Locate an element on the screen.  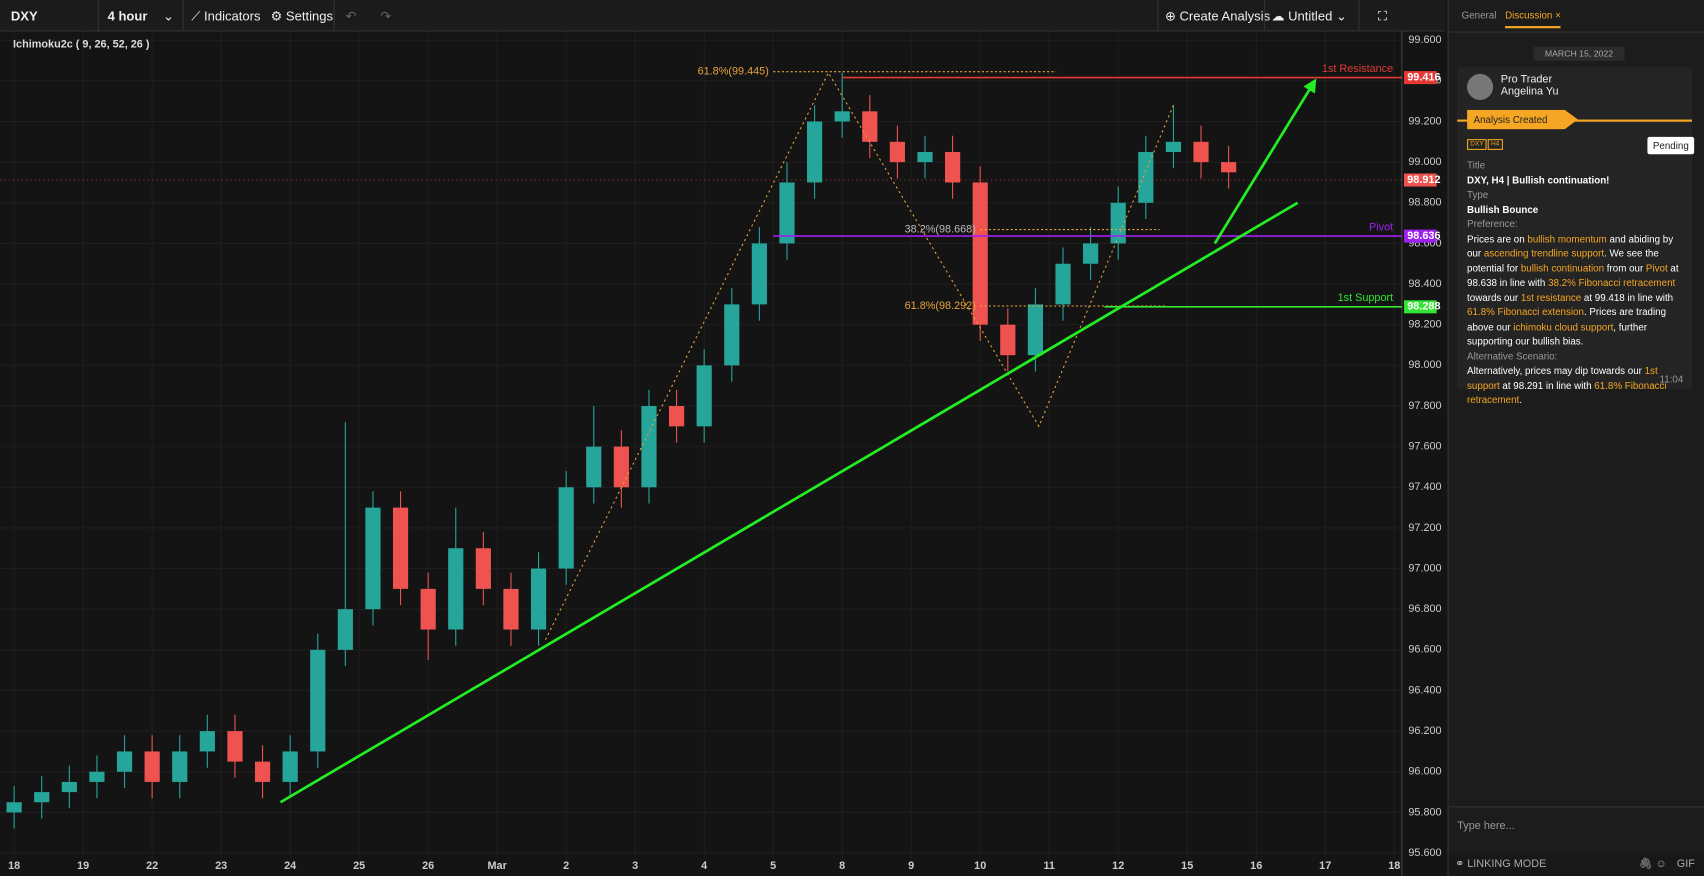
y-tick-label: 97.200 is located at coordinates (1424, 528).